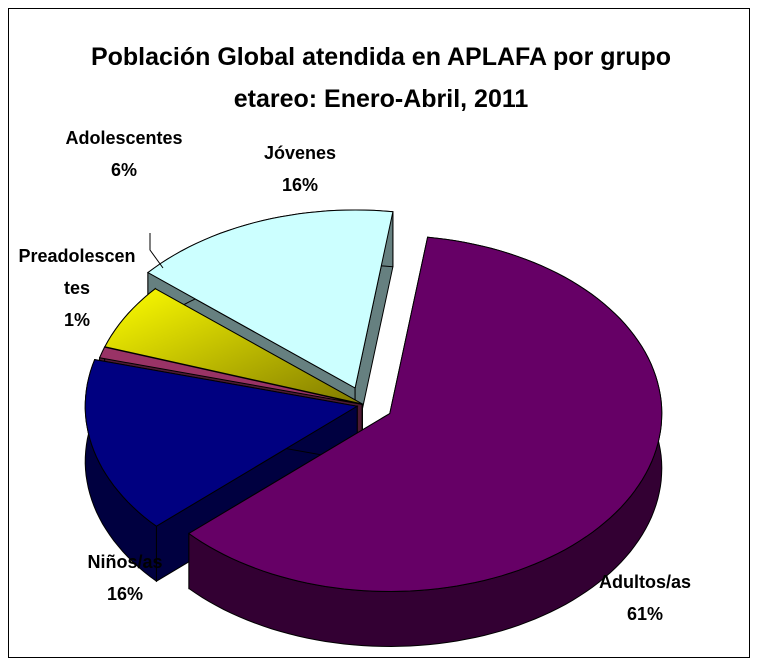 Image resolution: width=762 pixels, height=669 pixels. Describe the element at coordinates (125, 562) in the screenshot. I see `slice-label: Niños/as` at that location.